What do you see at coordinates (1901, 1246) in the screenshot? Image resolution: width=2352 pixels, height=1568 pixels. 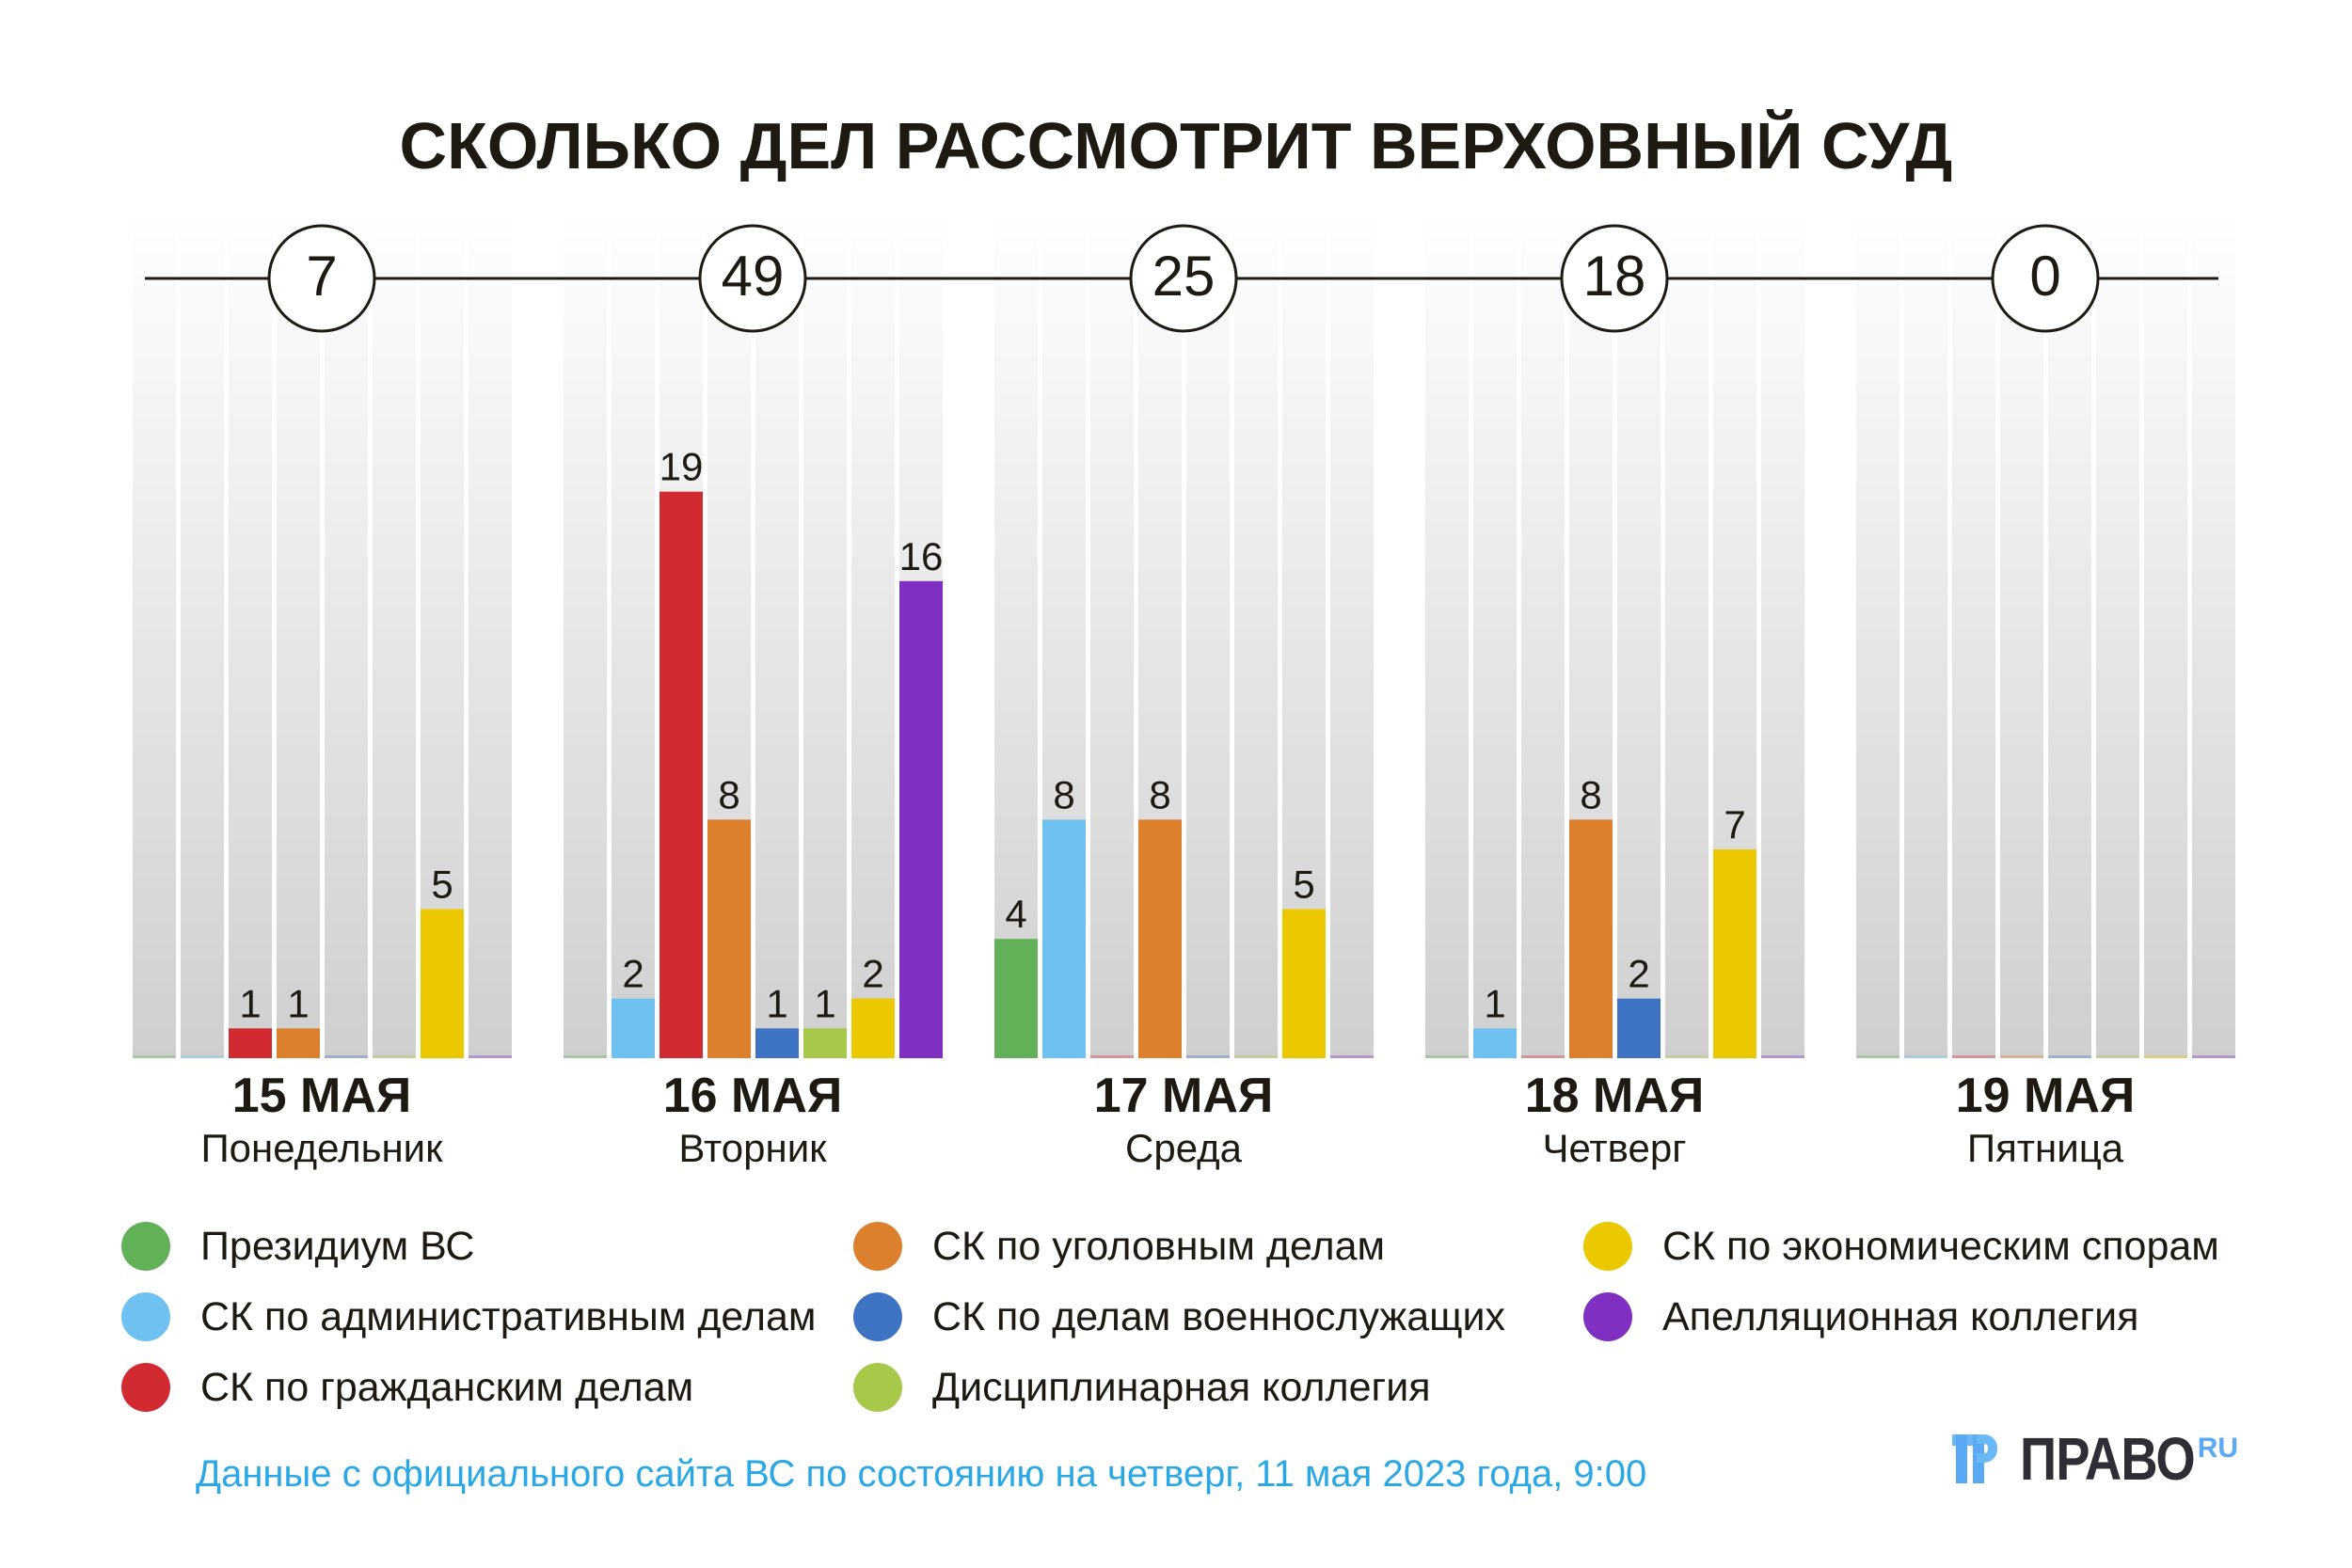 I see `legend-item: СК по экономическим спорам` at bounding box center [1901, 1246].